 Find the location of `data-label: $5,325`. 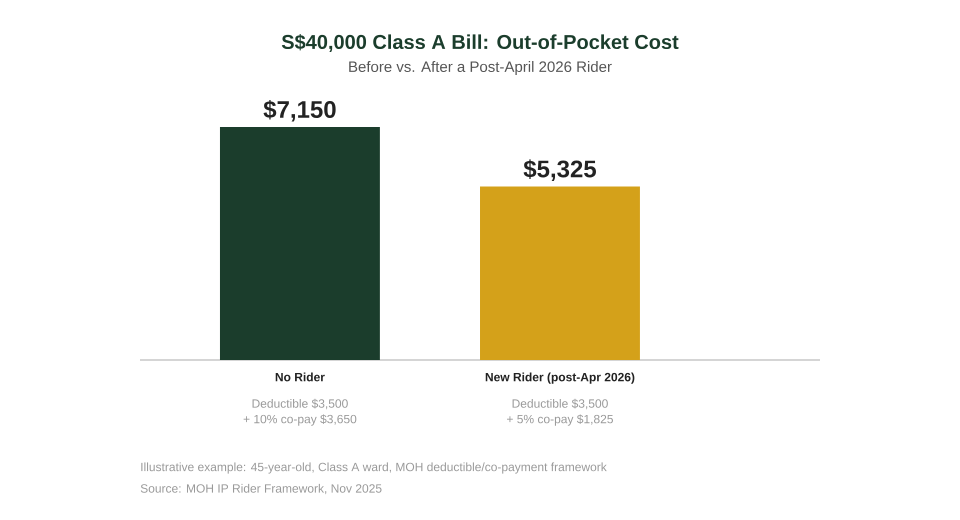

data-label: $5,325 is located at coordinates (560, 170).